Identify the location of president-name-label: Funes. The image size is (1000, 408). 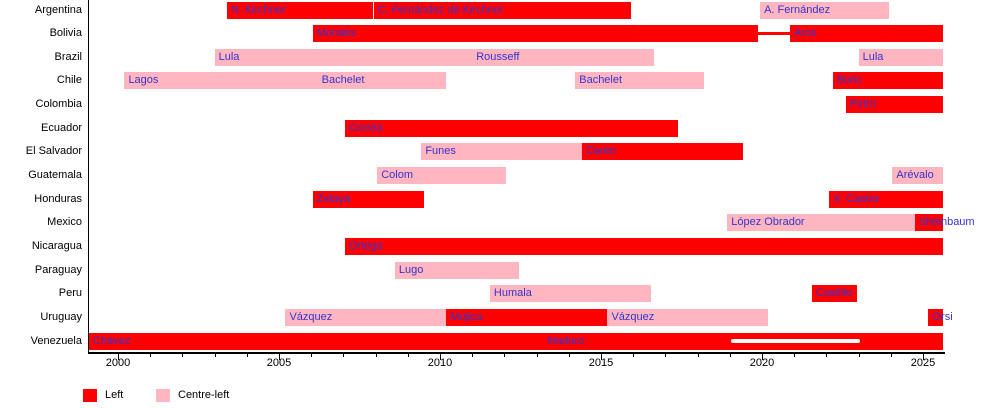
(440, 151).